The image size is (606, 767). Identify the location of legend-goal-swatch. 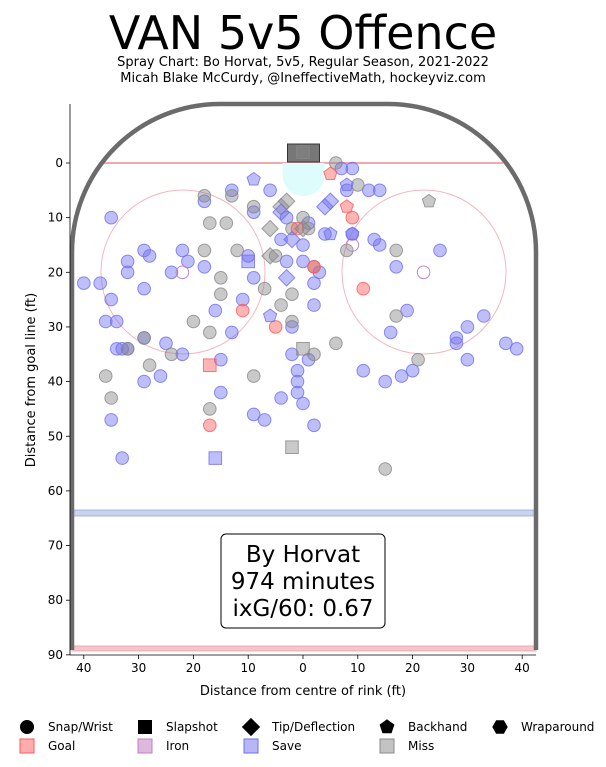
(27, 746).